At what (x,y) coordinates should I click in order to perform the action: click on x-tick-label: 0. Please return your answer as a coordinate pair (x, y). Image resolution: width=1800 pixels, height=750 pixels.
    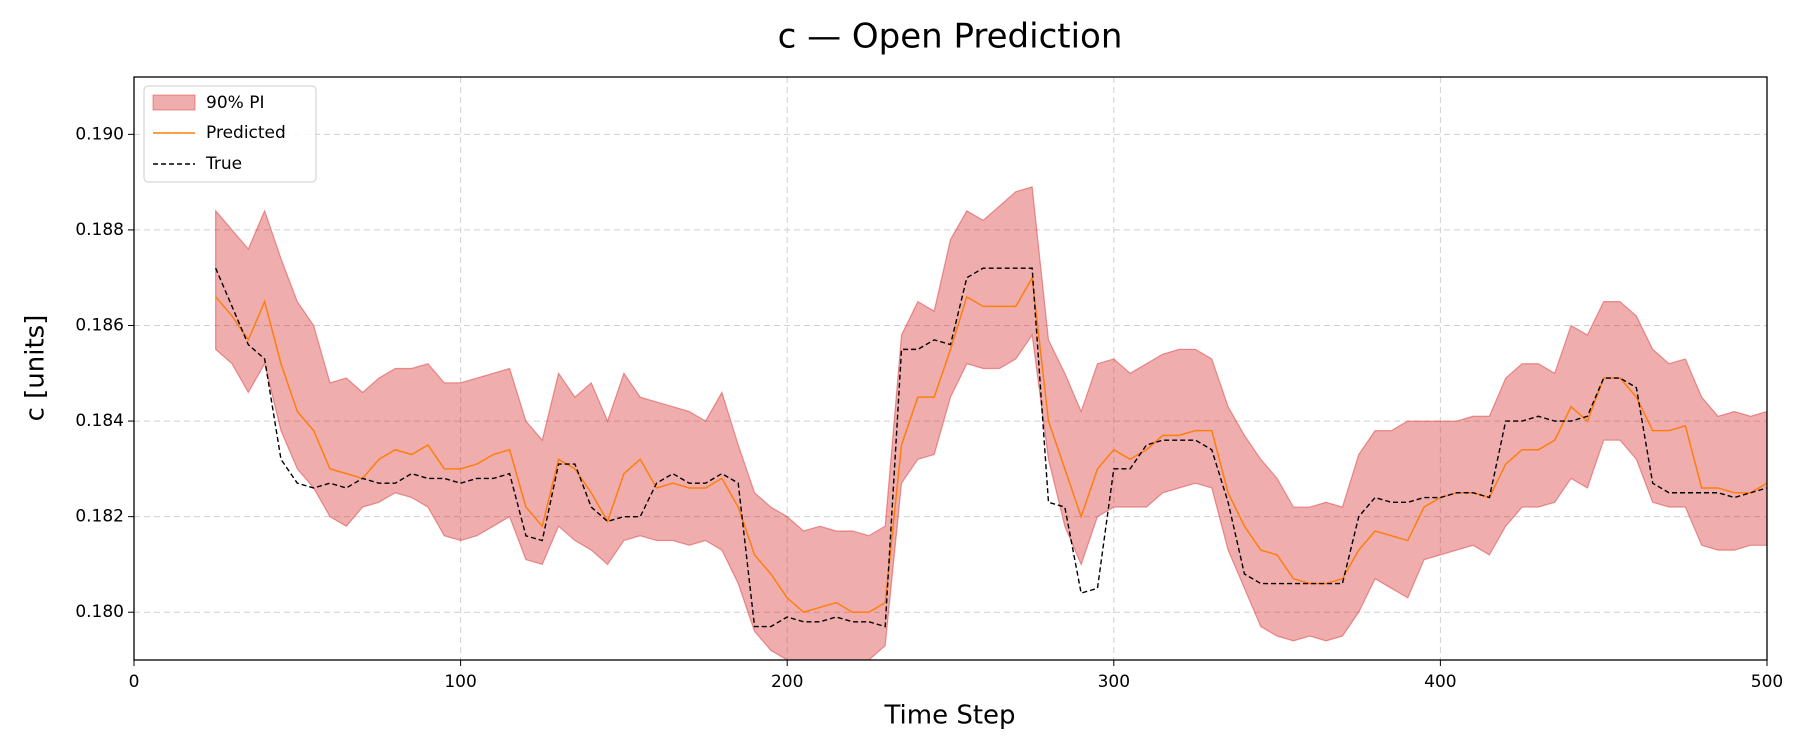
    Looking at the image, I should click on (134, 682).